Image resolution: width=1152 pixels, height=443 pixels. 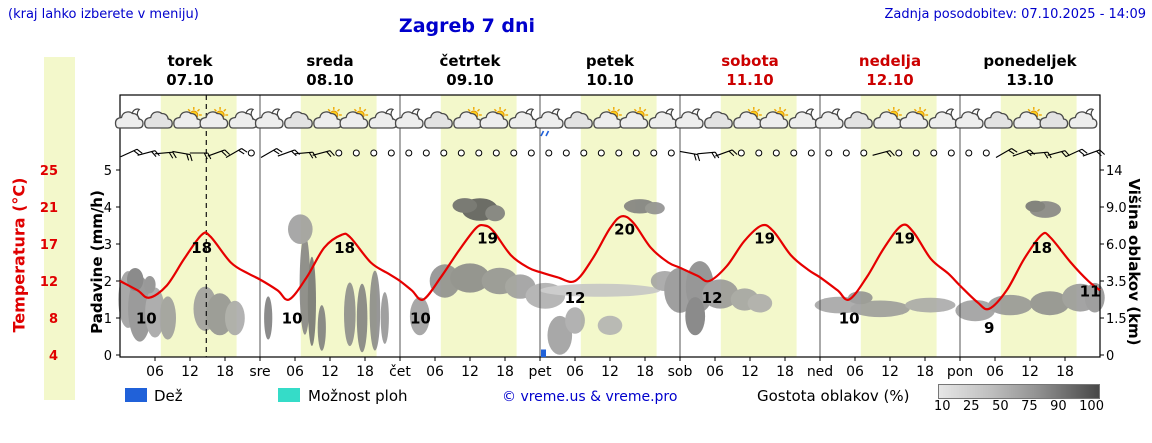 What do you see at coordinates (1090, 291) in the screenshot?
I see `temp-value-label: 11` at bounding box center [1090, 291].